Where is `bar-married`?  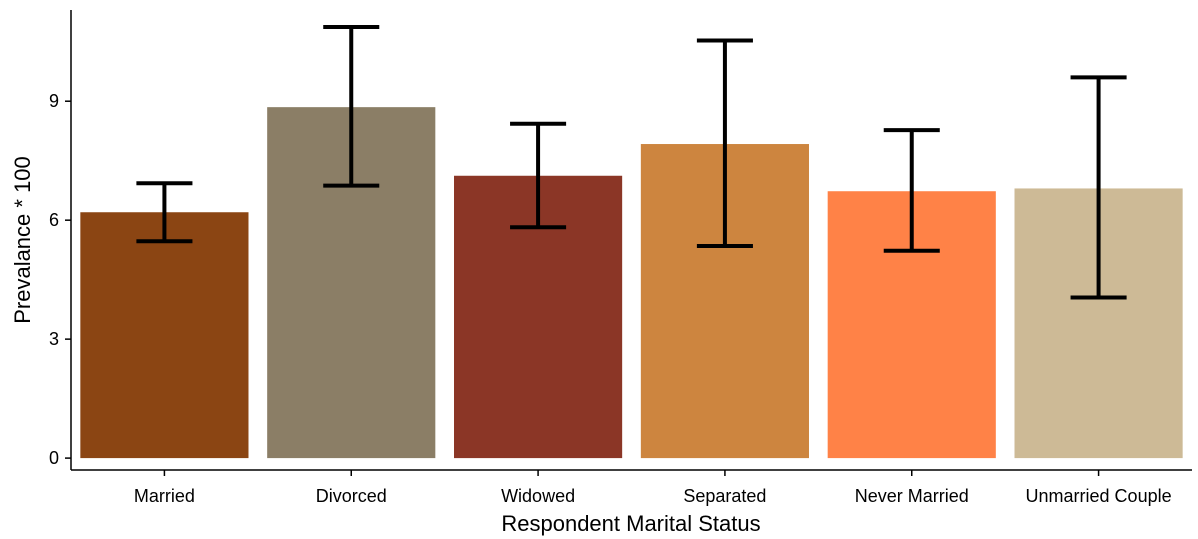
bar-married is located at coordinates (164, 335).